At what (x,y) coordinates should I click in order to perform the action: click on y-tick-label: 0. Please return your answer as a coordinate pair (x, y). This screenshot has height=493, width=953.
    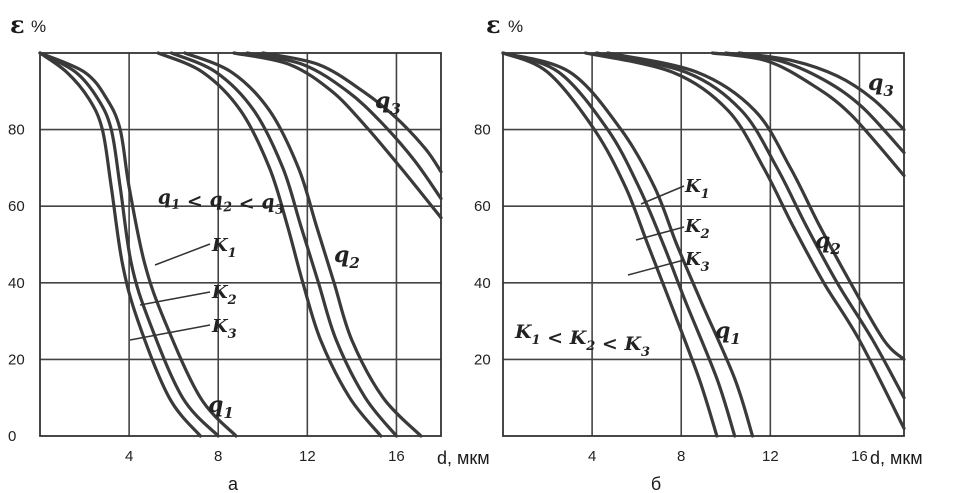
    Looking at the image, I should click on (12, 436).